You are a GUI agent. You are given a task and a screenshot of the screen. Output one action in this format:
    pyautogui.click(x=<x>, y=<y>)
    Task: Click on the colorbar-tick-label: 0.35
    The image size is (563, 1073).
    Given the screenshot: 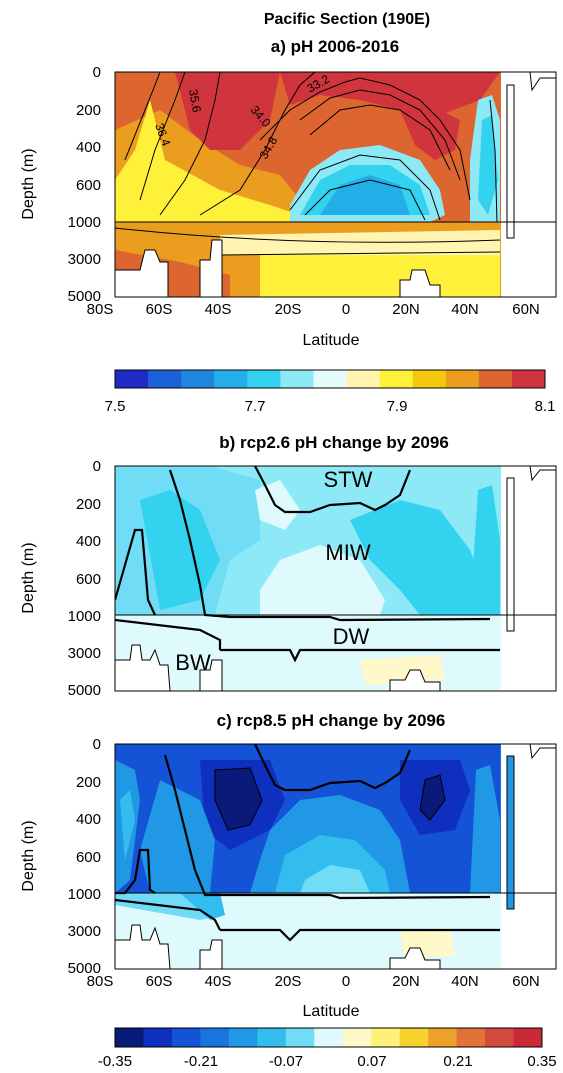 What is the action you would take?
    pyautogui.click(x=541, y=1061)
    